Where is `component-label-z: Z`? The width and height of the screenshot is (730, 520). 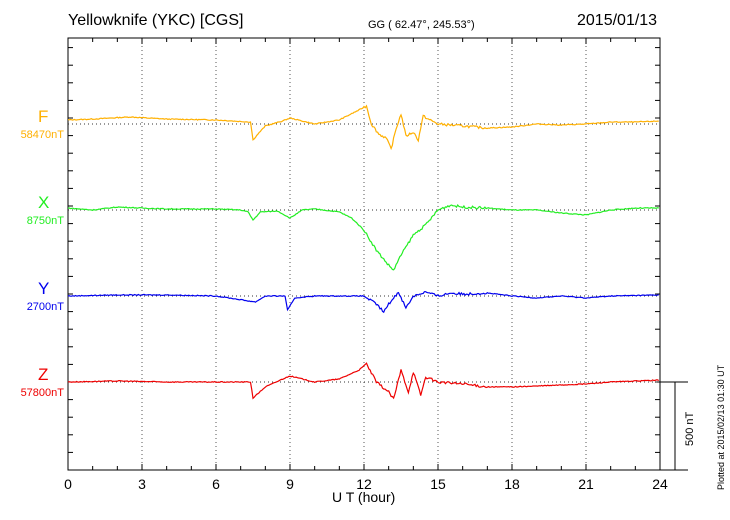 component-label-z: Z is located at coordinates (43, 374).